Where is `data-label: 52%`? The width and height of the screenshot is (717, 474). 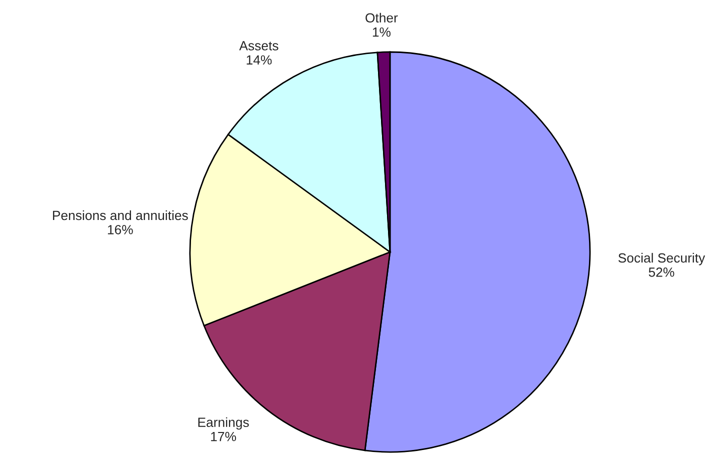
data-label: 52% is located at coordinates (661, 272).